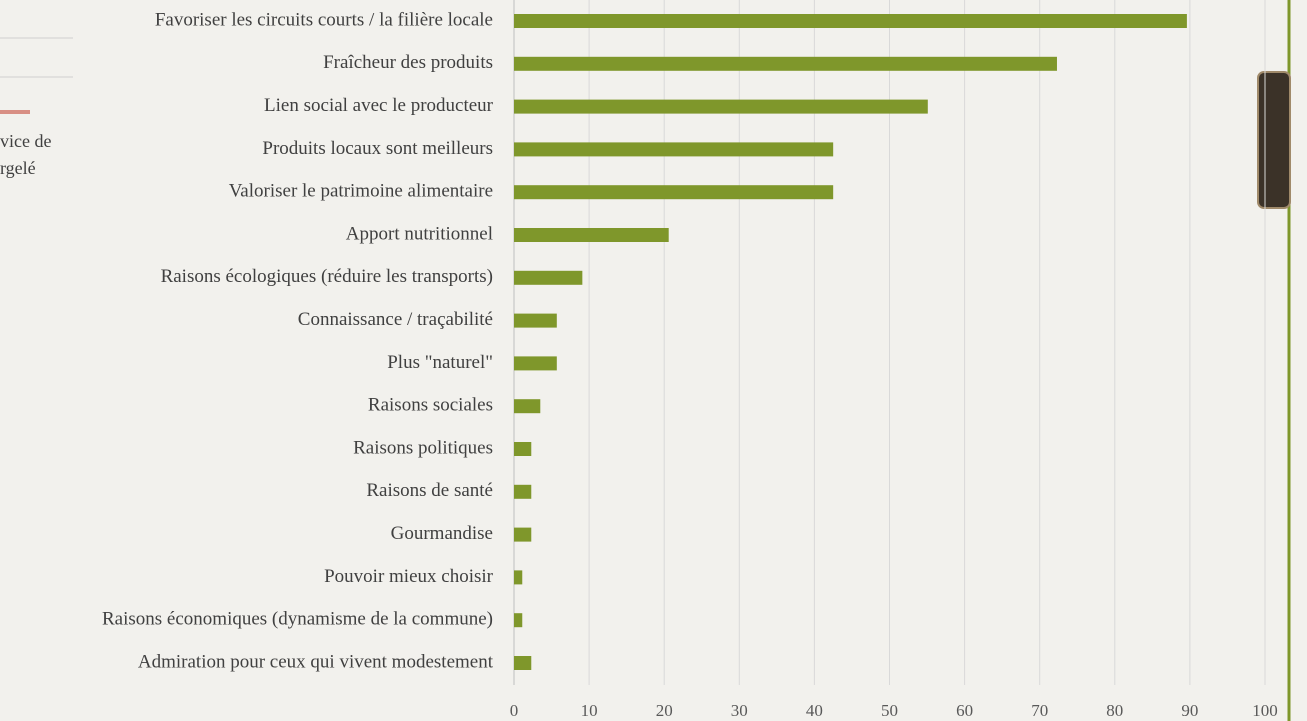 Image resolution: width=1307 pixels, height=721 pixels. Describe the element at coordinates (408, 62) in the screenshot. I see `y-tick-label: Fraîcheur des produits` at that location.